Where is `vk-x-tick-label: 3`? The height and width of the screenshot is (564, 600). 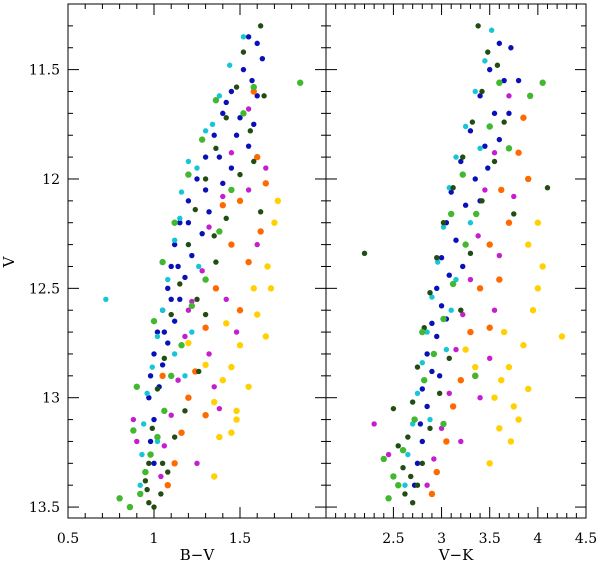 vk-x-tick-label: 3 is located at coordinates (441, 539).